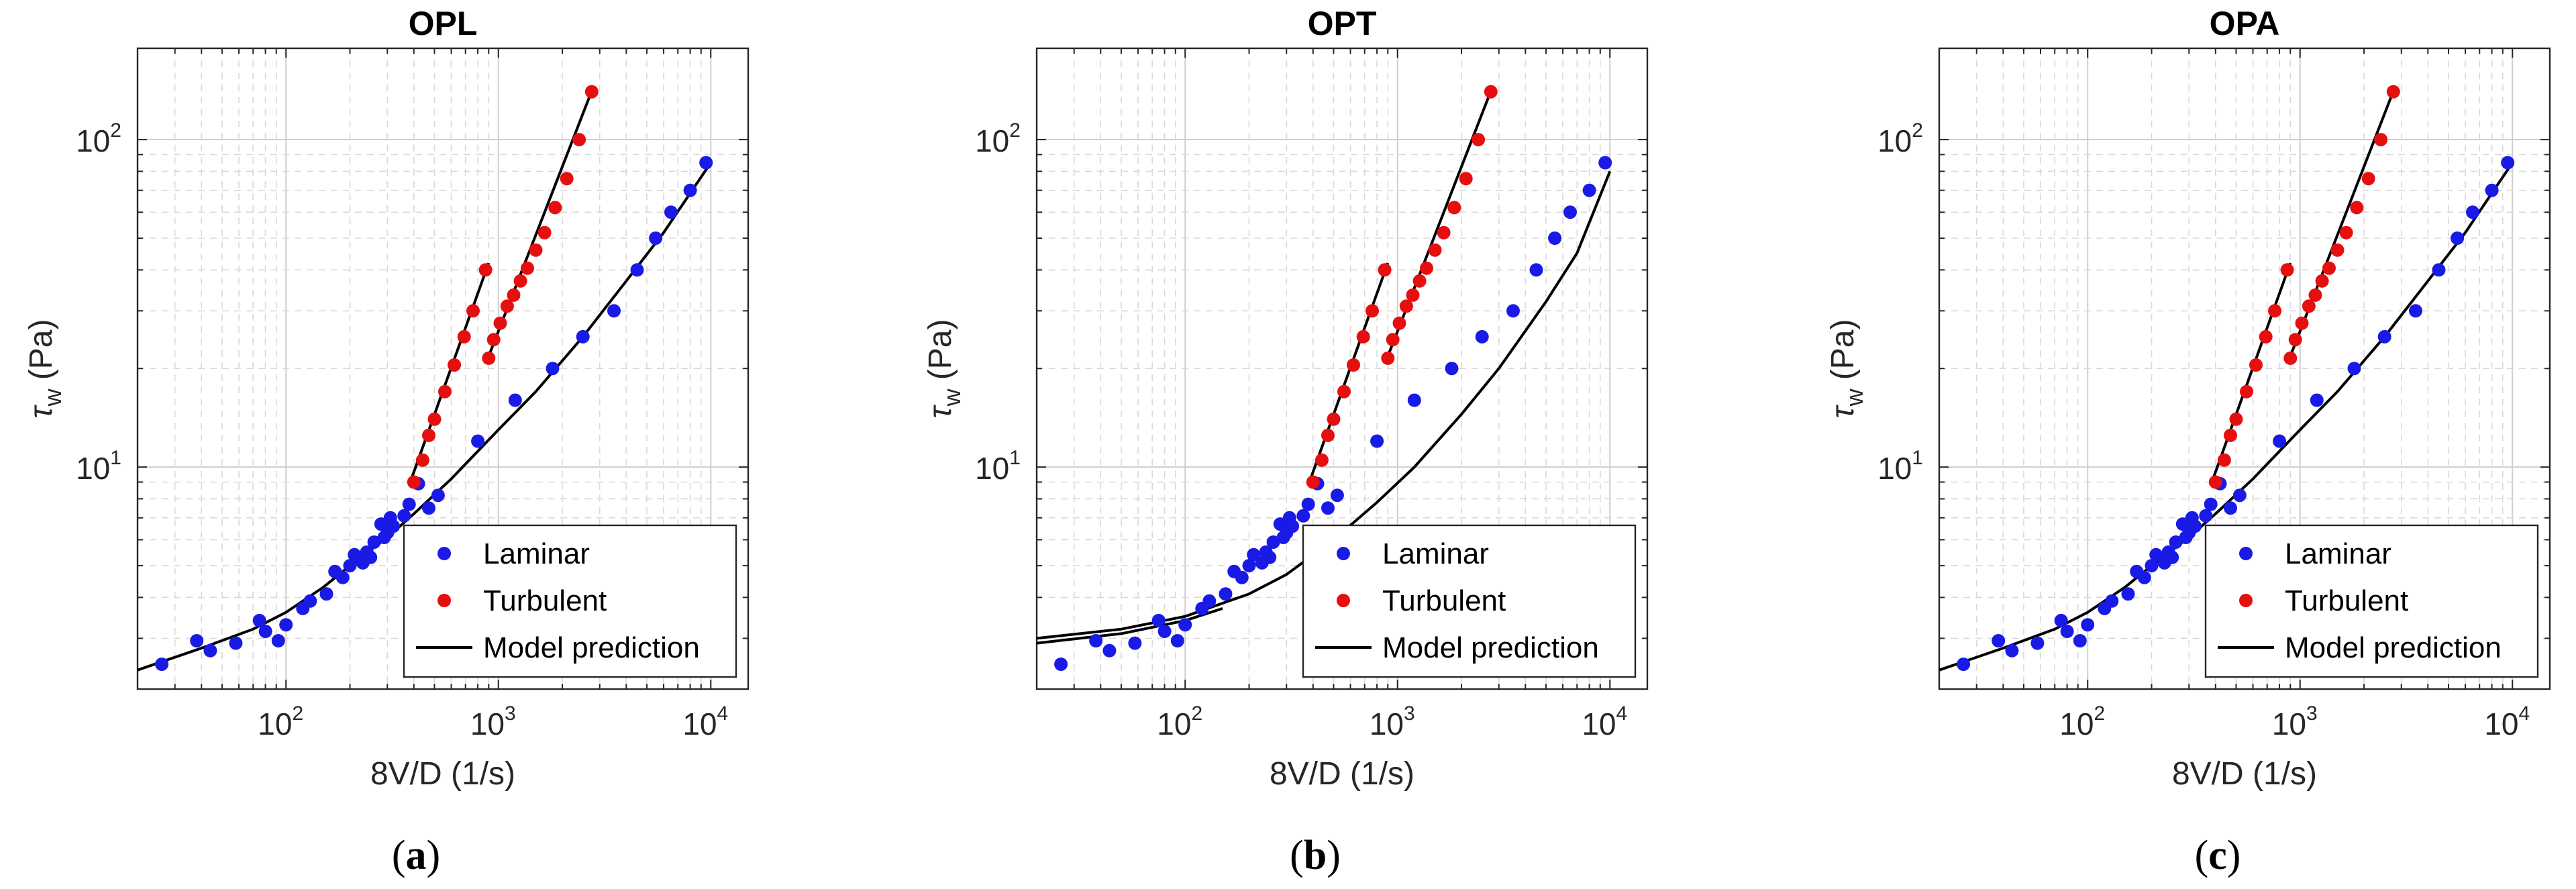 This screenshot has height=889, width=2576. I want to click on x-tick-label: 10⁴, so click(705, 721).